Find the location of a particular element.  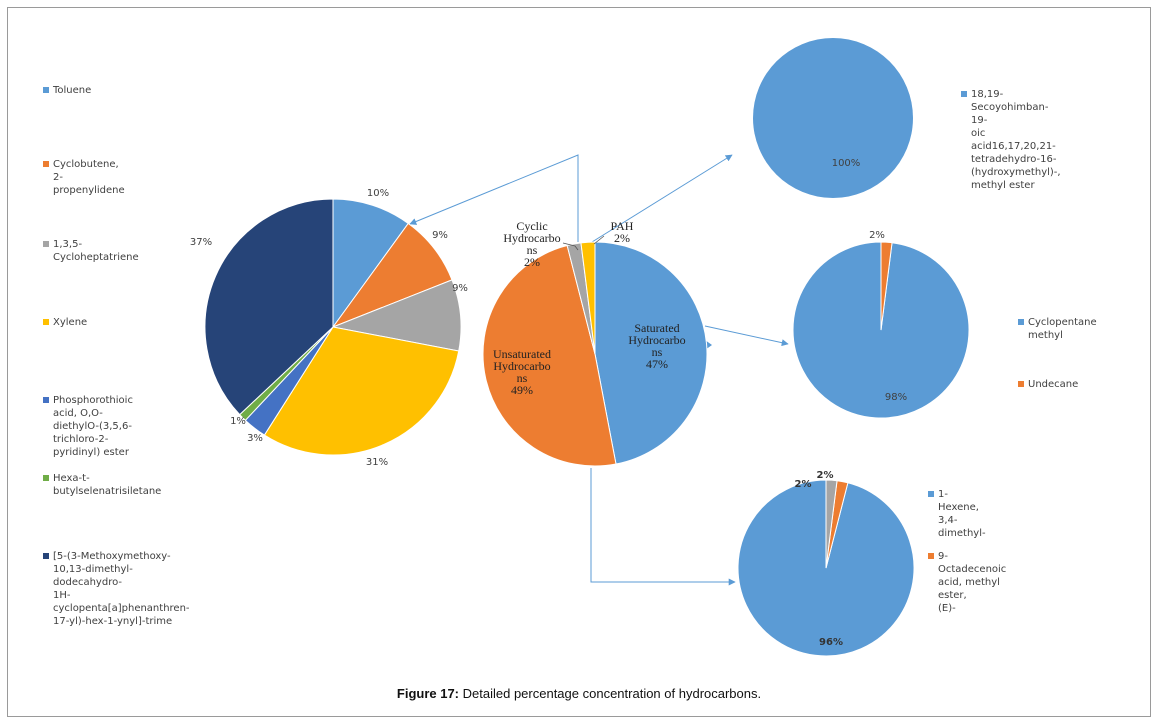

unsaturated-data-label-1: 9% is located at coordinates (440, 235).